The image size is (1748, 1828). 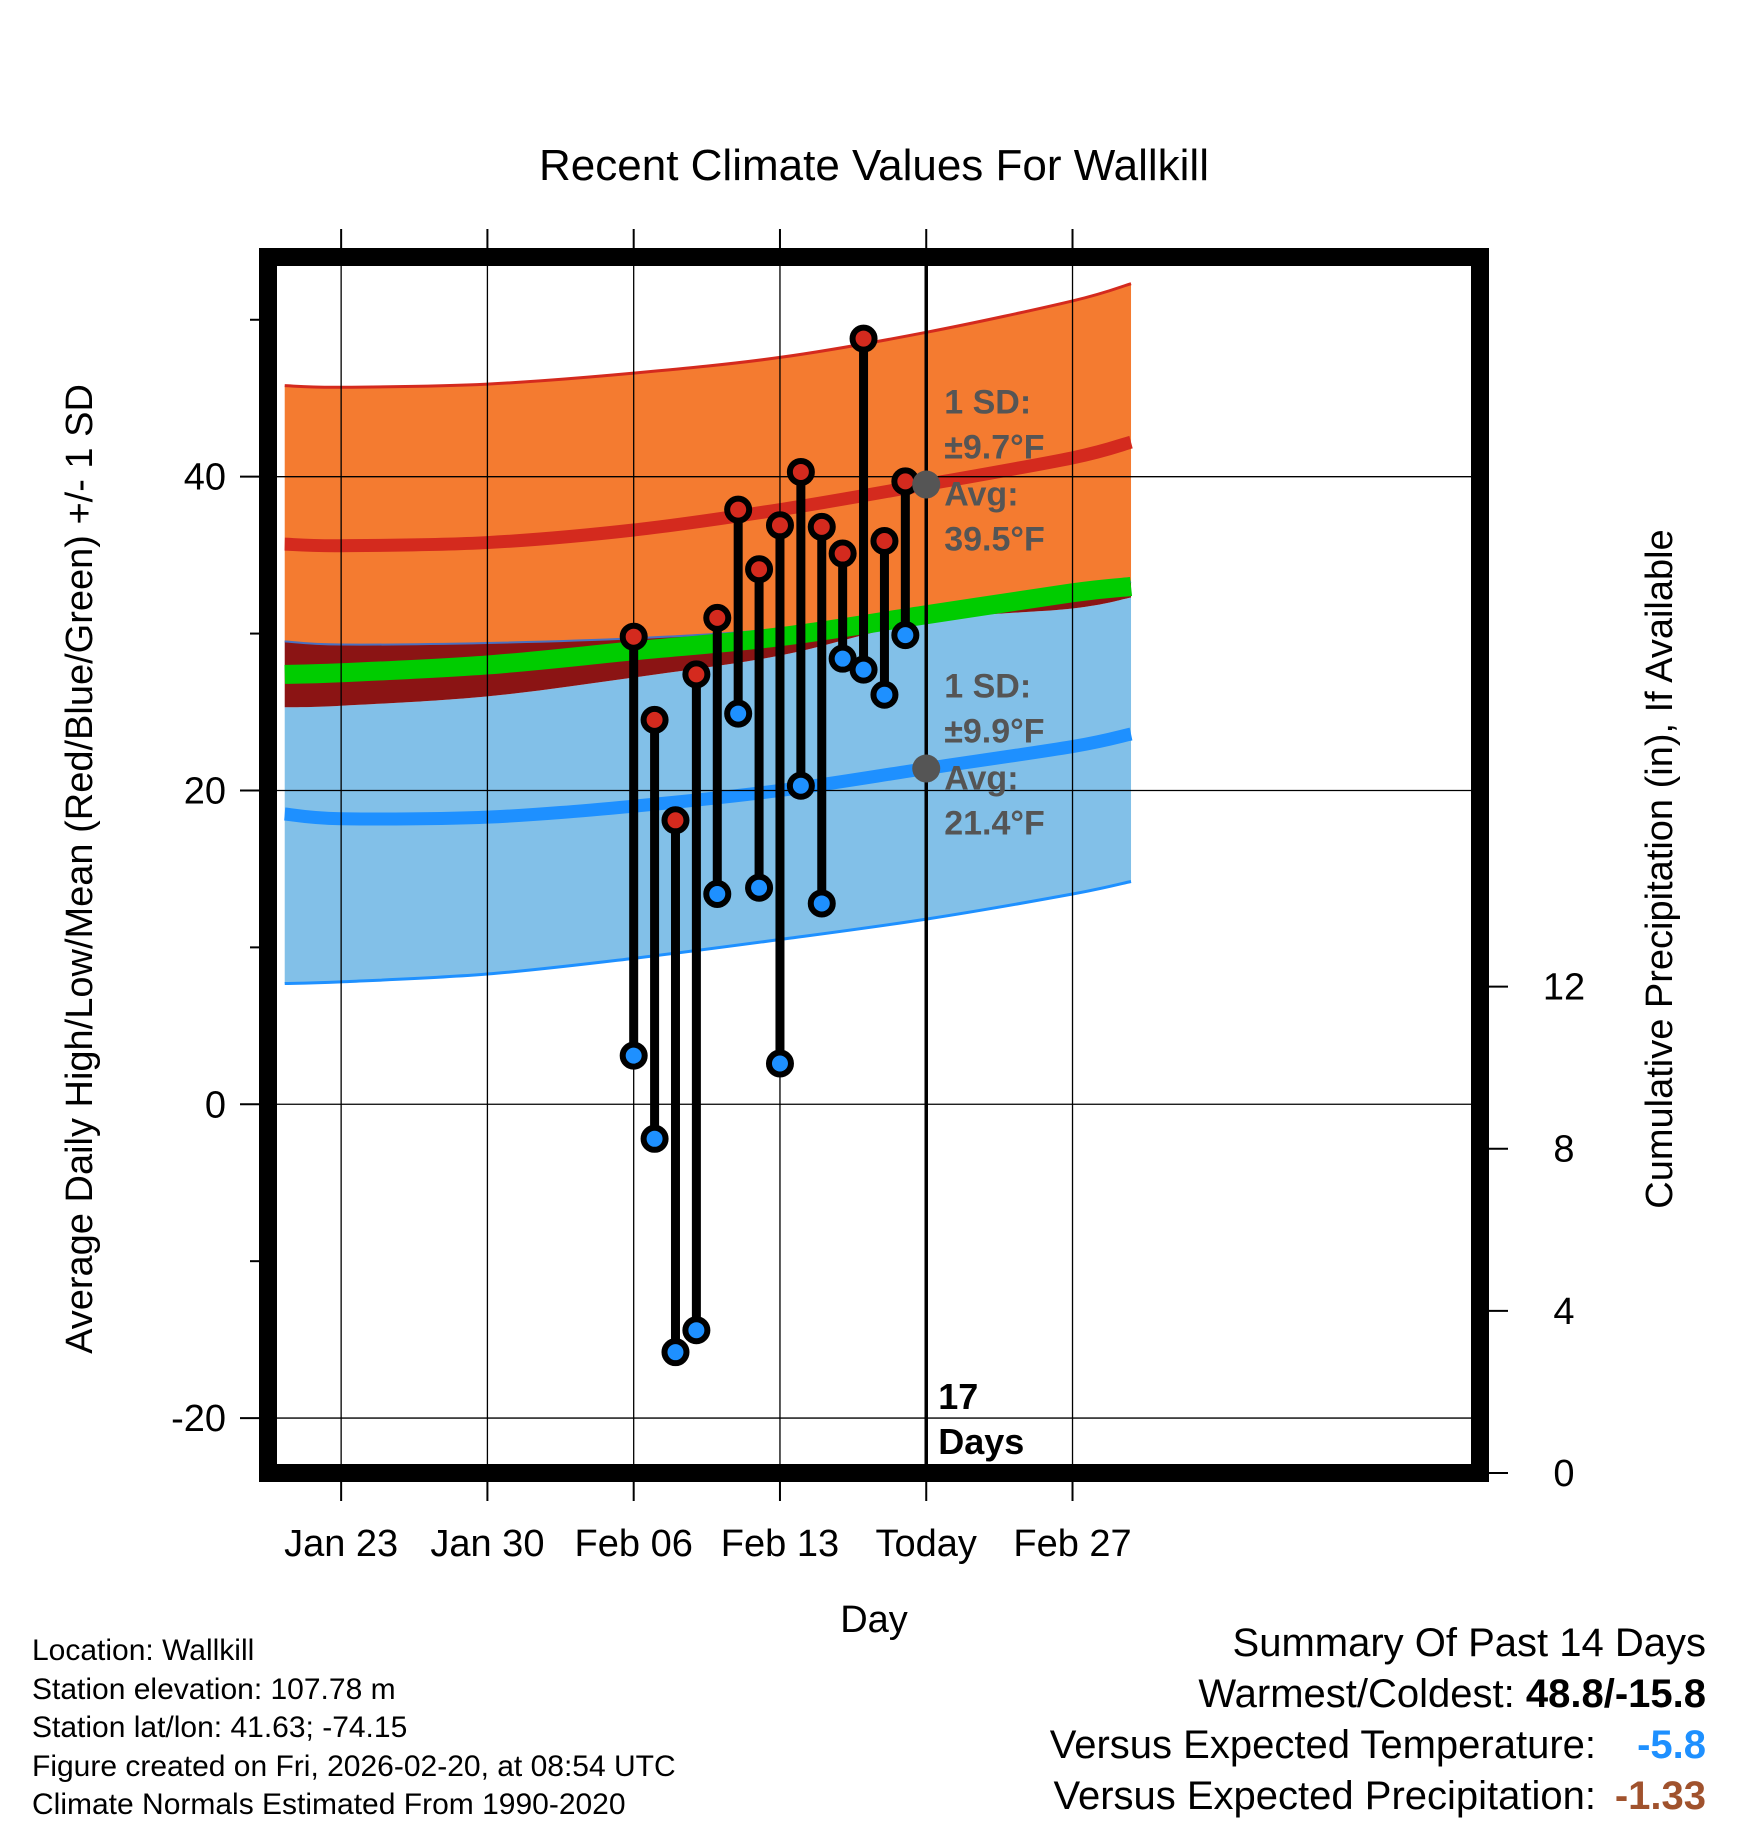 I want to click on x-tick-label: Feb 27, so click(x=1072, y=1544).